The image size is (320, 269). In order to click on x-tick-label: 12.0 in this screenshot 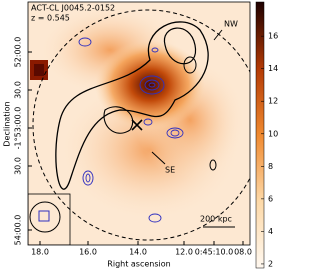, I will do `click(184, 252)`.